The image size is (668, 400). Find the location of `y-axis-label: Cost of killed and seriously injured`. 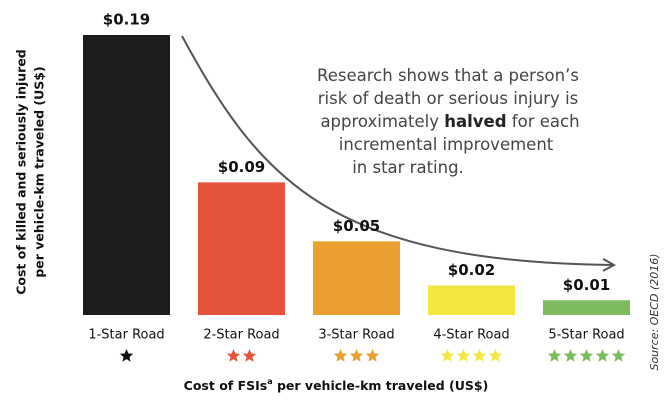

y-axis-label: Cost of killed and seriously injured is located at coordinates (21, 172).